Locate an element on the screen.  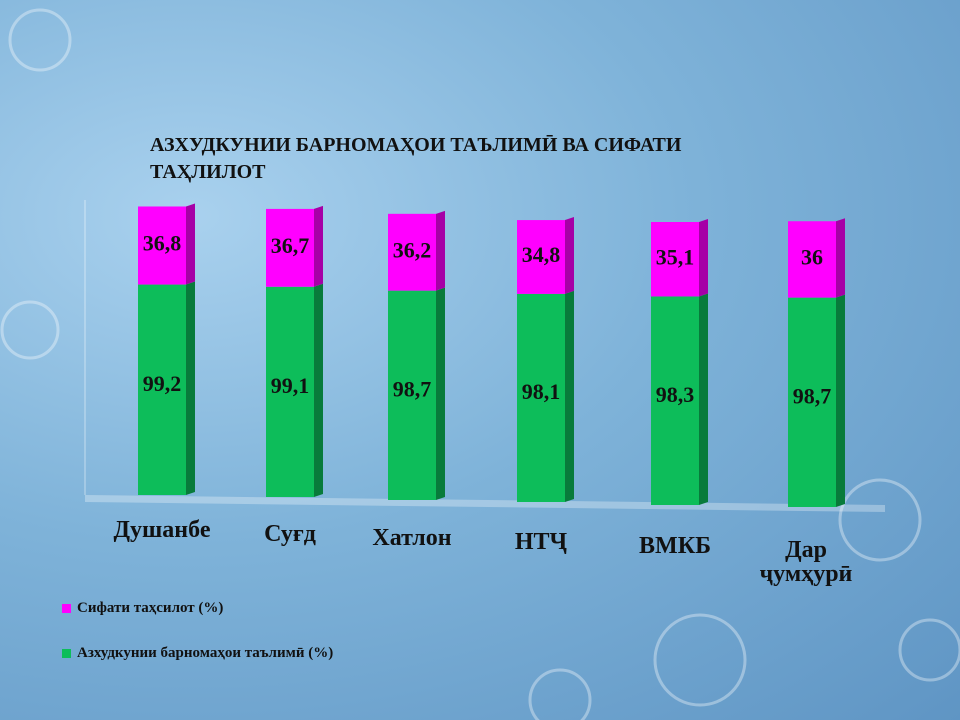
value-label: 36,7 is located at coordinates (290, 245).